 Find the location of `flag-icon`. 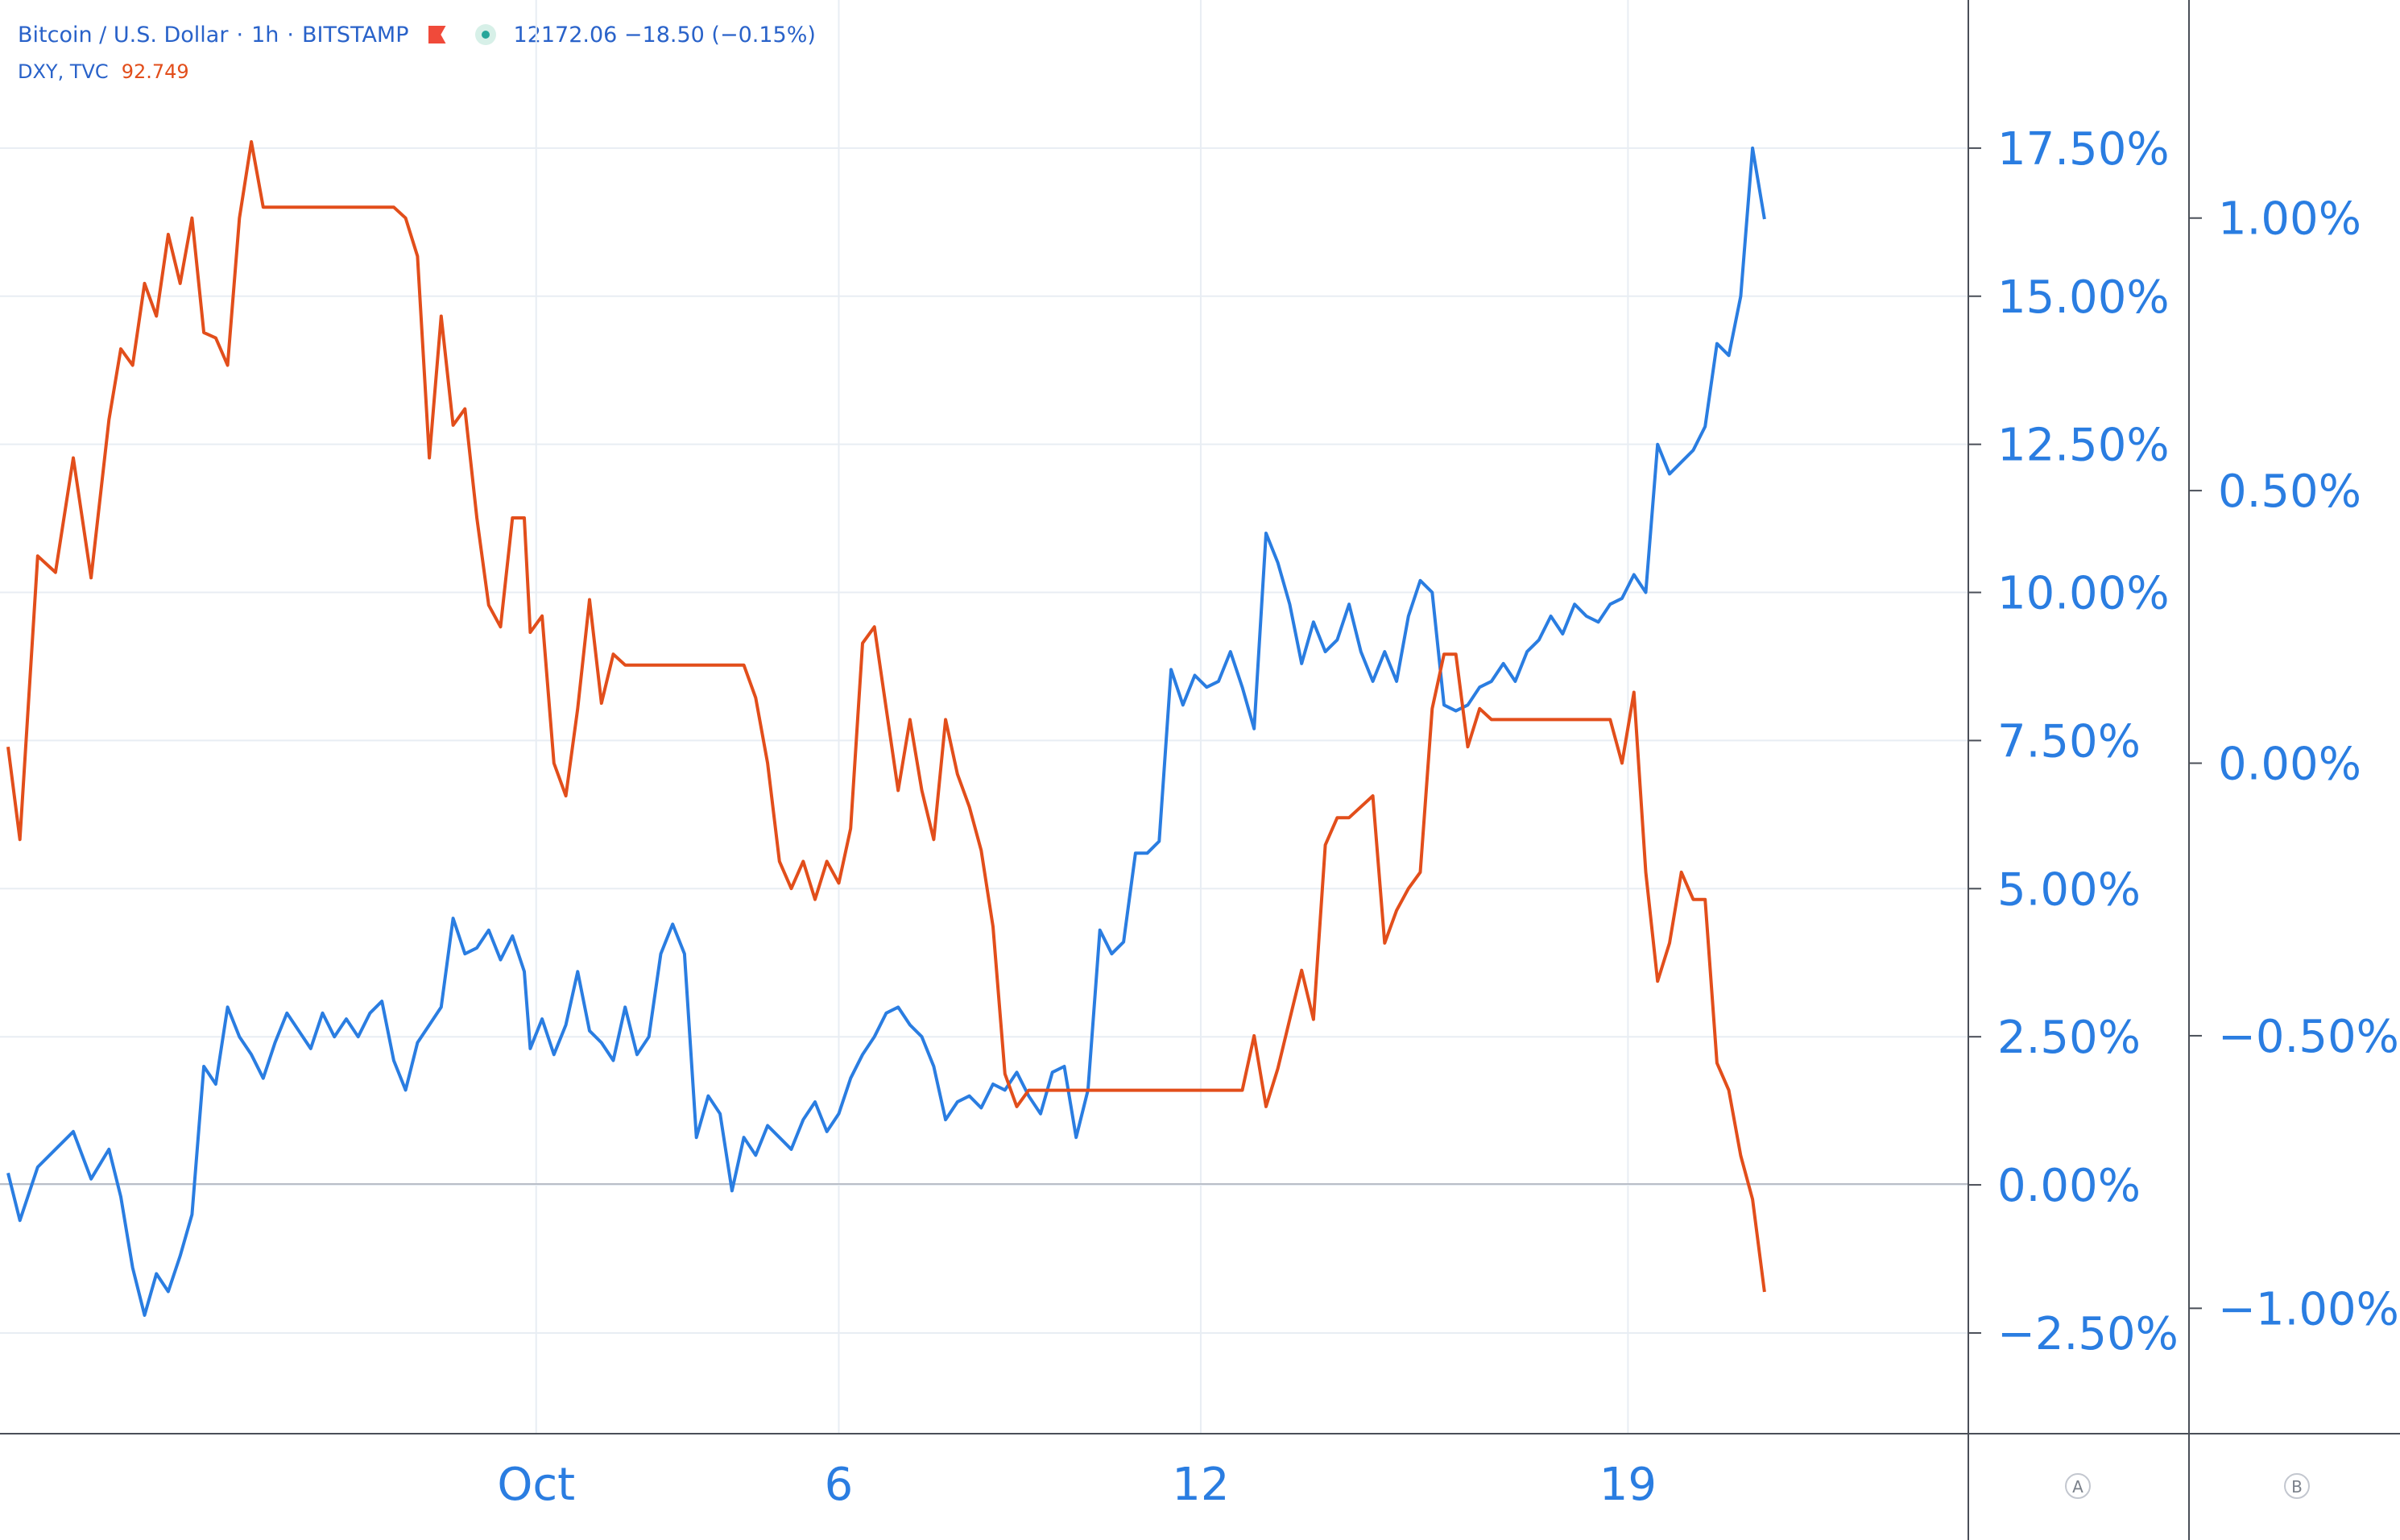

flag-icon is located at coordinates (437, 34).